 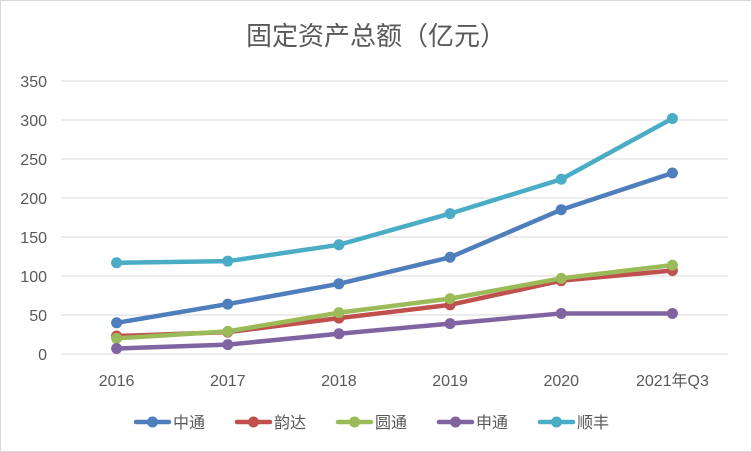 I want to click on y-tick-label: 0, so click(x=42, y=355).